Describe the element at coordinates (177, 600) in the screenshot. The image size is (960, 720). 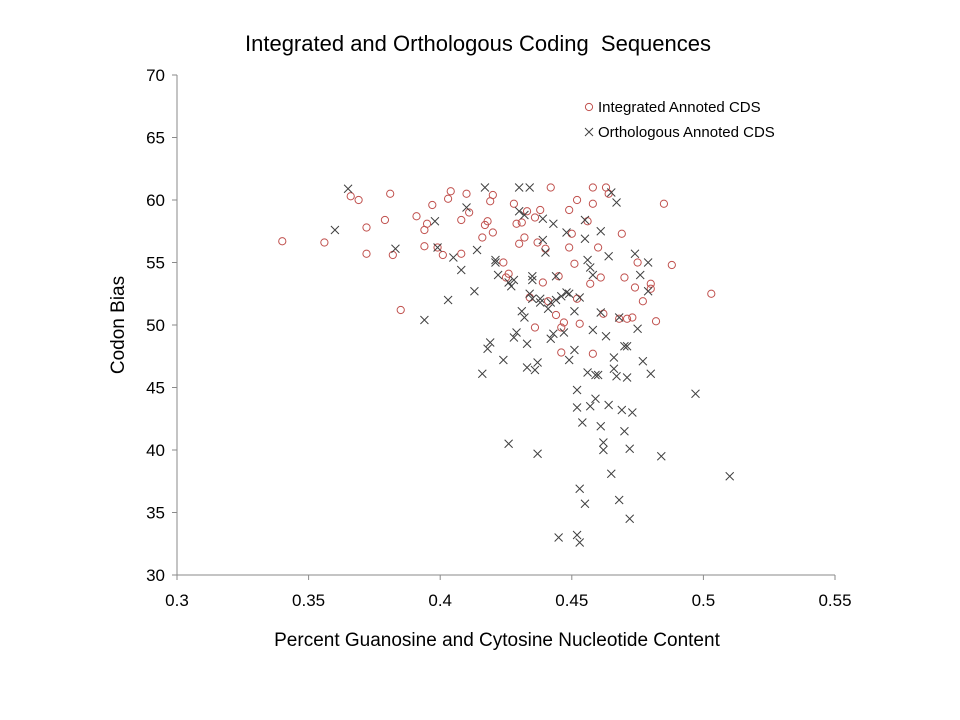
I see `x-tick-label: 0.3` at that location.